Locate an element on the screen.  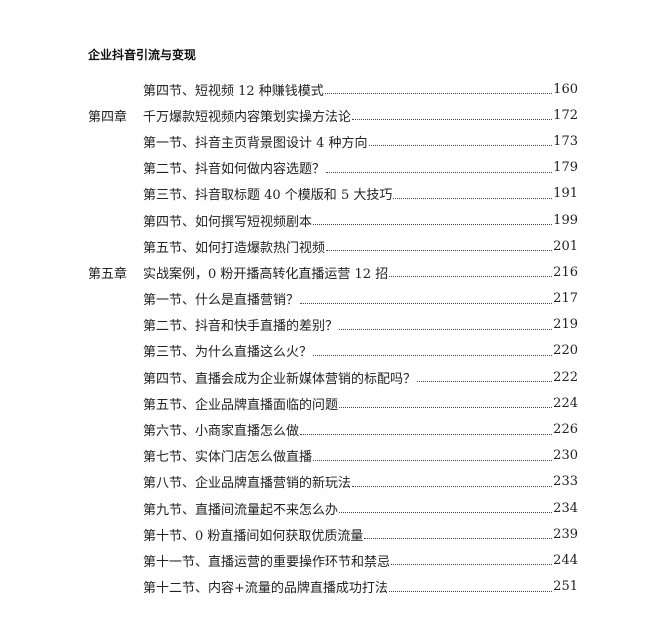
toc-entry: 第四节、如何撰写短视频剧本 199 is located at coordinates (333, 220).